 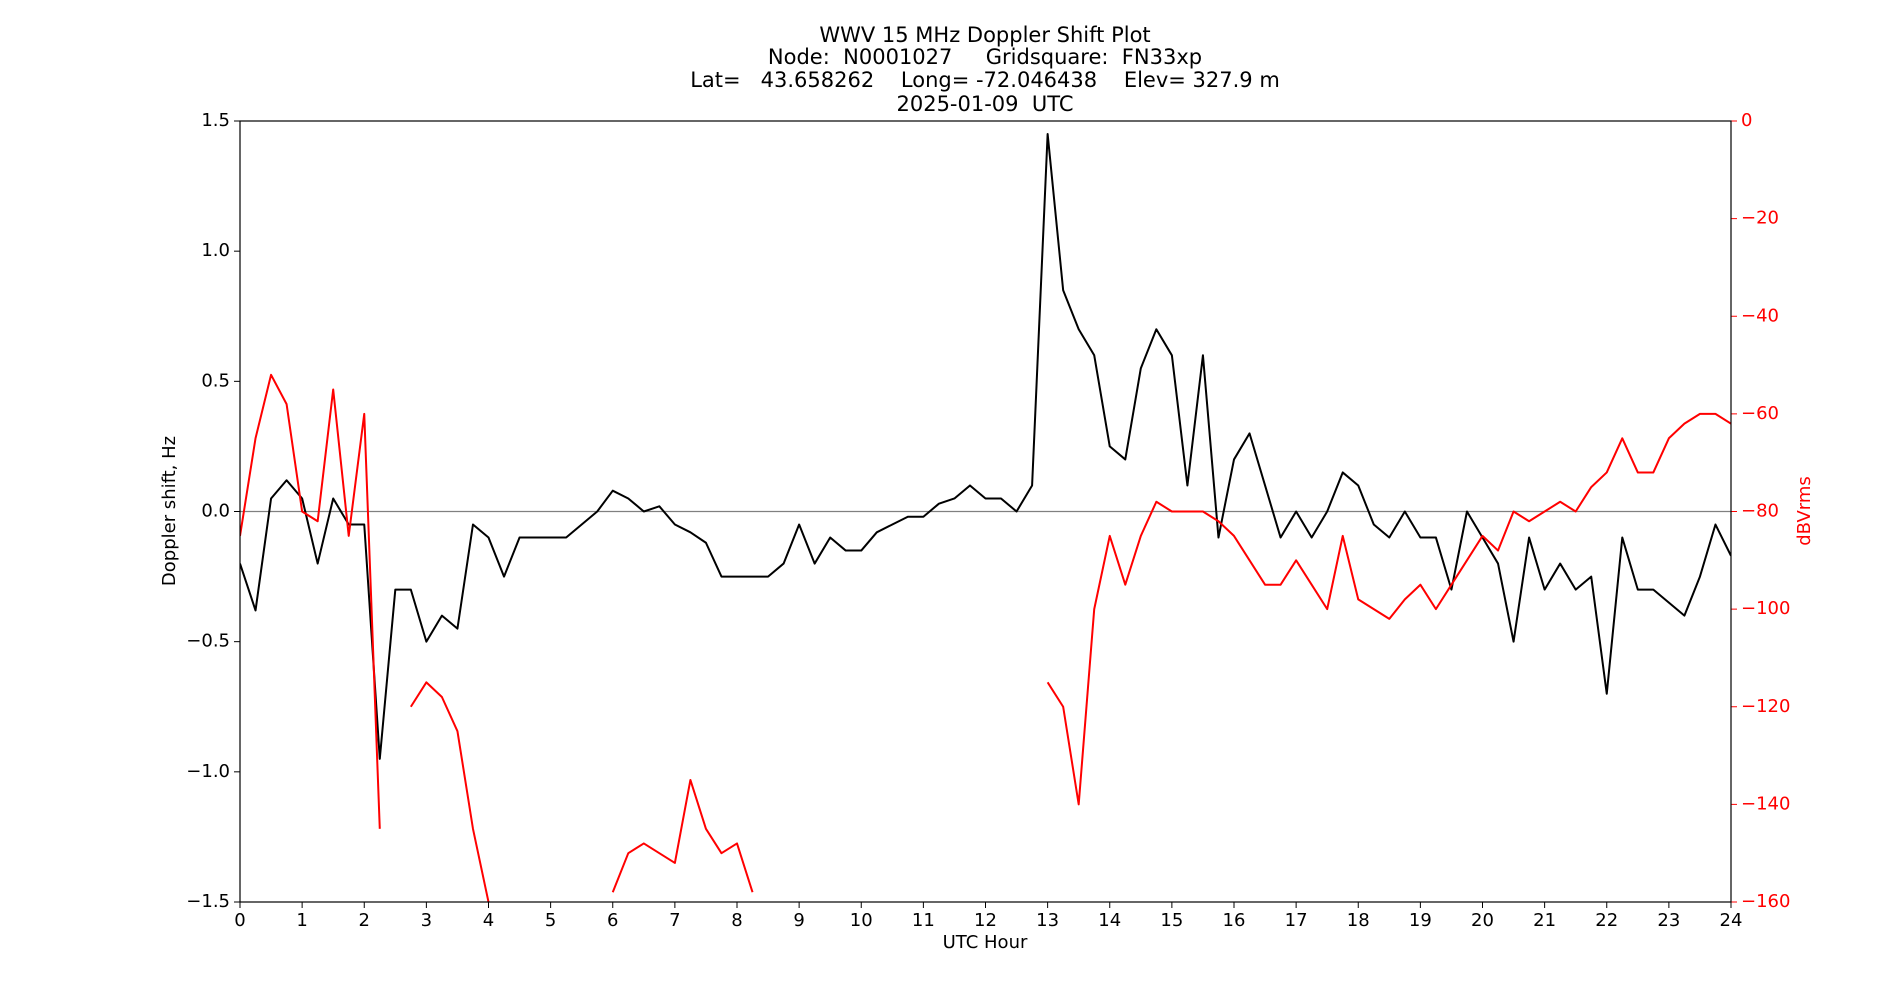 I want to click on y2-tick-label: −100, so click(x=1765, y=608).